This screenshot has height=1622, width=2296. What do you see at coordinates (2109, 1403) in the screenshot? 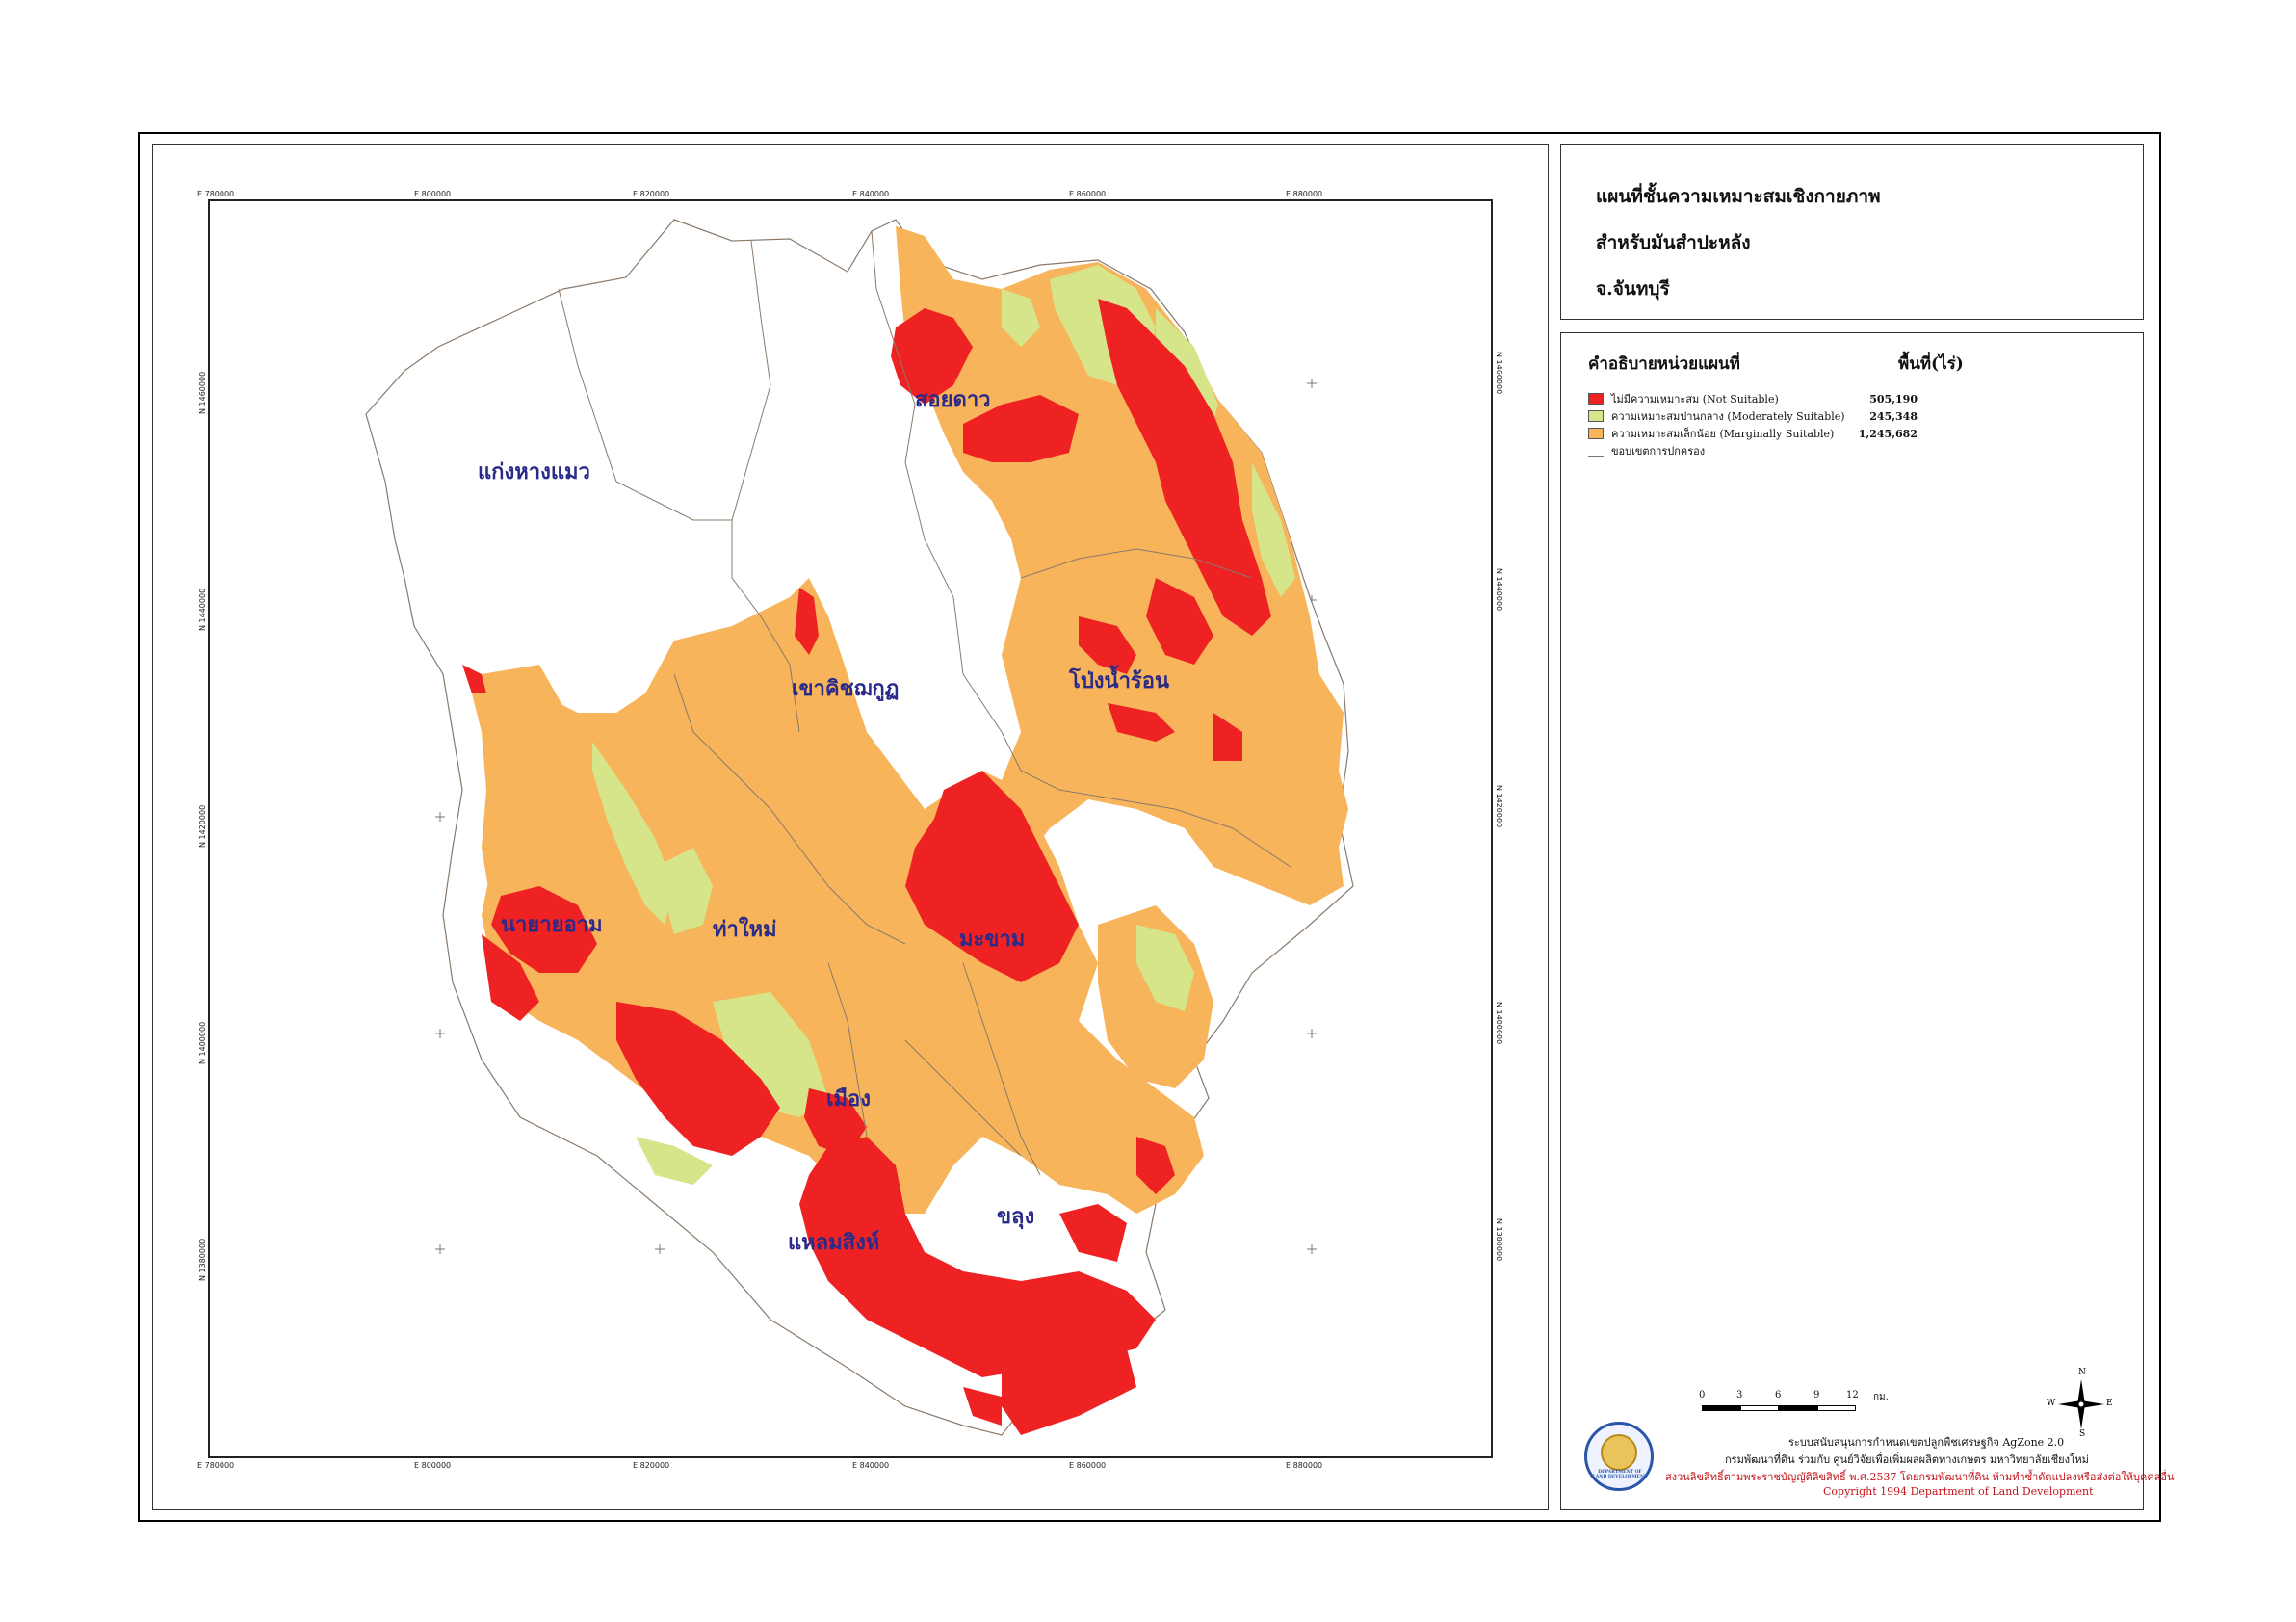
I see `compass-e: E` at bounding box center [2109, 1403].